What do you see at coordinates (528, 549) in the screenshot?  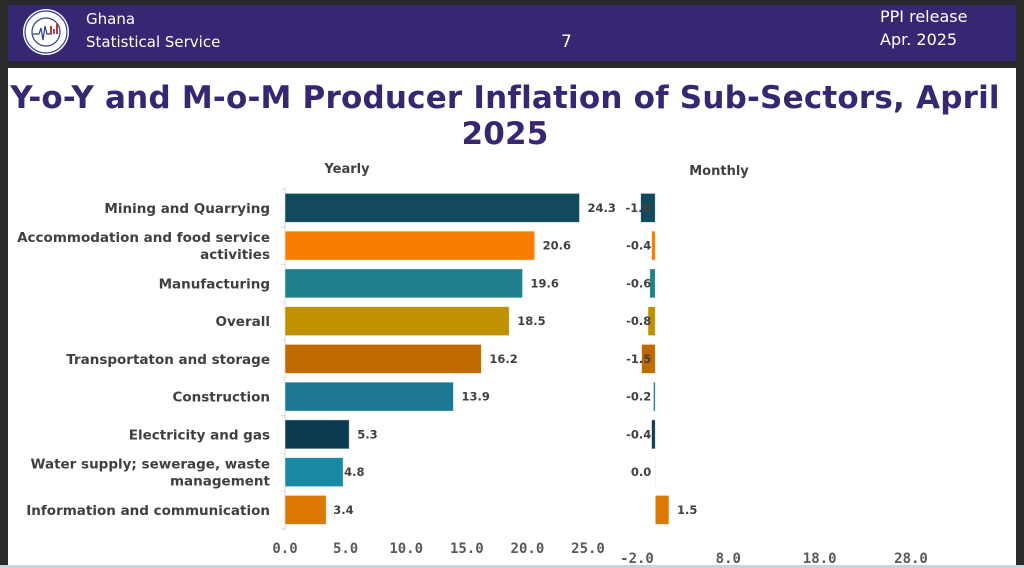 I see `yearly-tick-label: 20.0` at bounding box center [528, 549].